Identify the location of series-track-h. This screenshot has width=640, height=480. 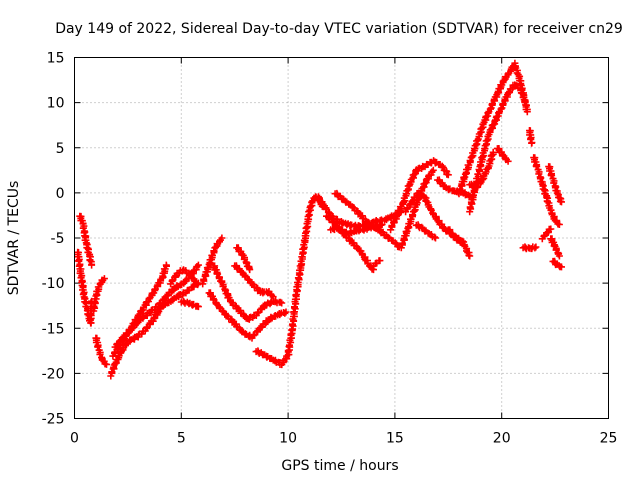
(183, 277).